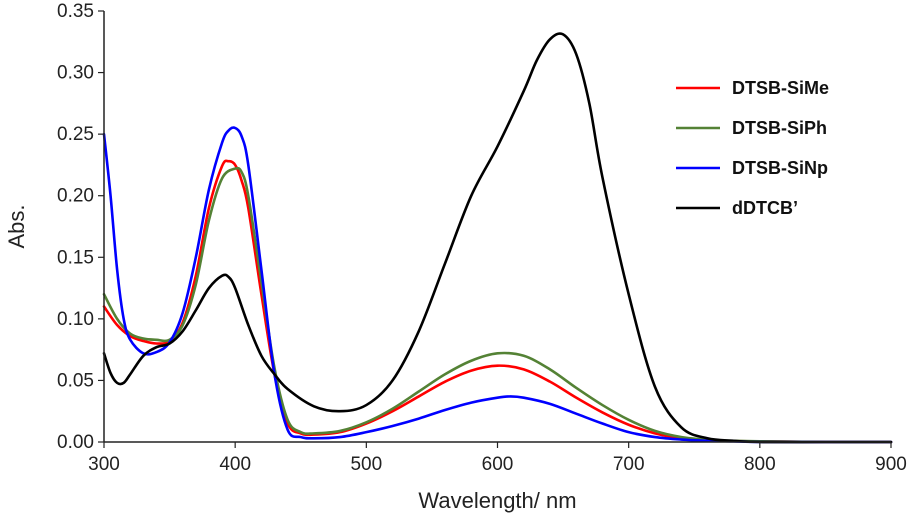  Describe the element at coordinates (497, 500) in the screenshot. I see `x-axis-title: Wavelength/ nm` at that location.